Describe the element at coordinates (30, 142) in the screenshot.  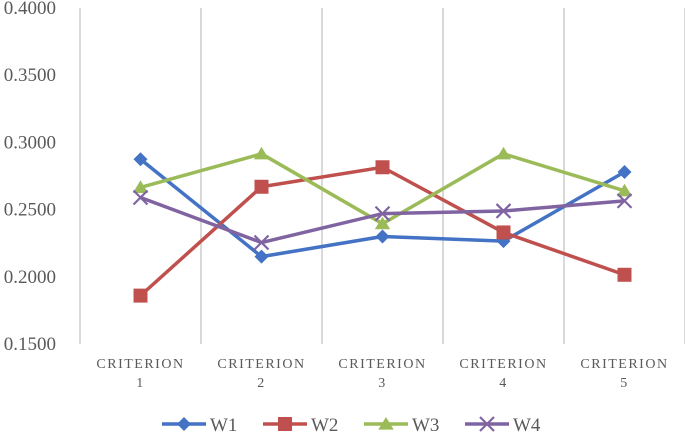
I see `y-tick-label: 0.3000` at that location.